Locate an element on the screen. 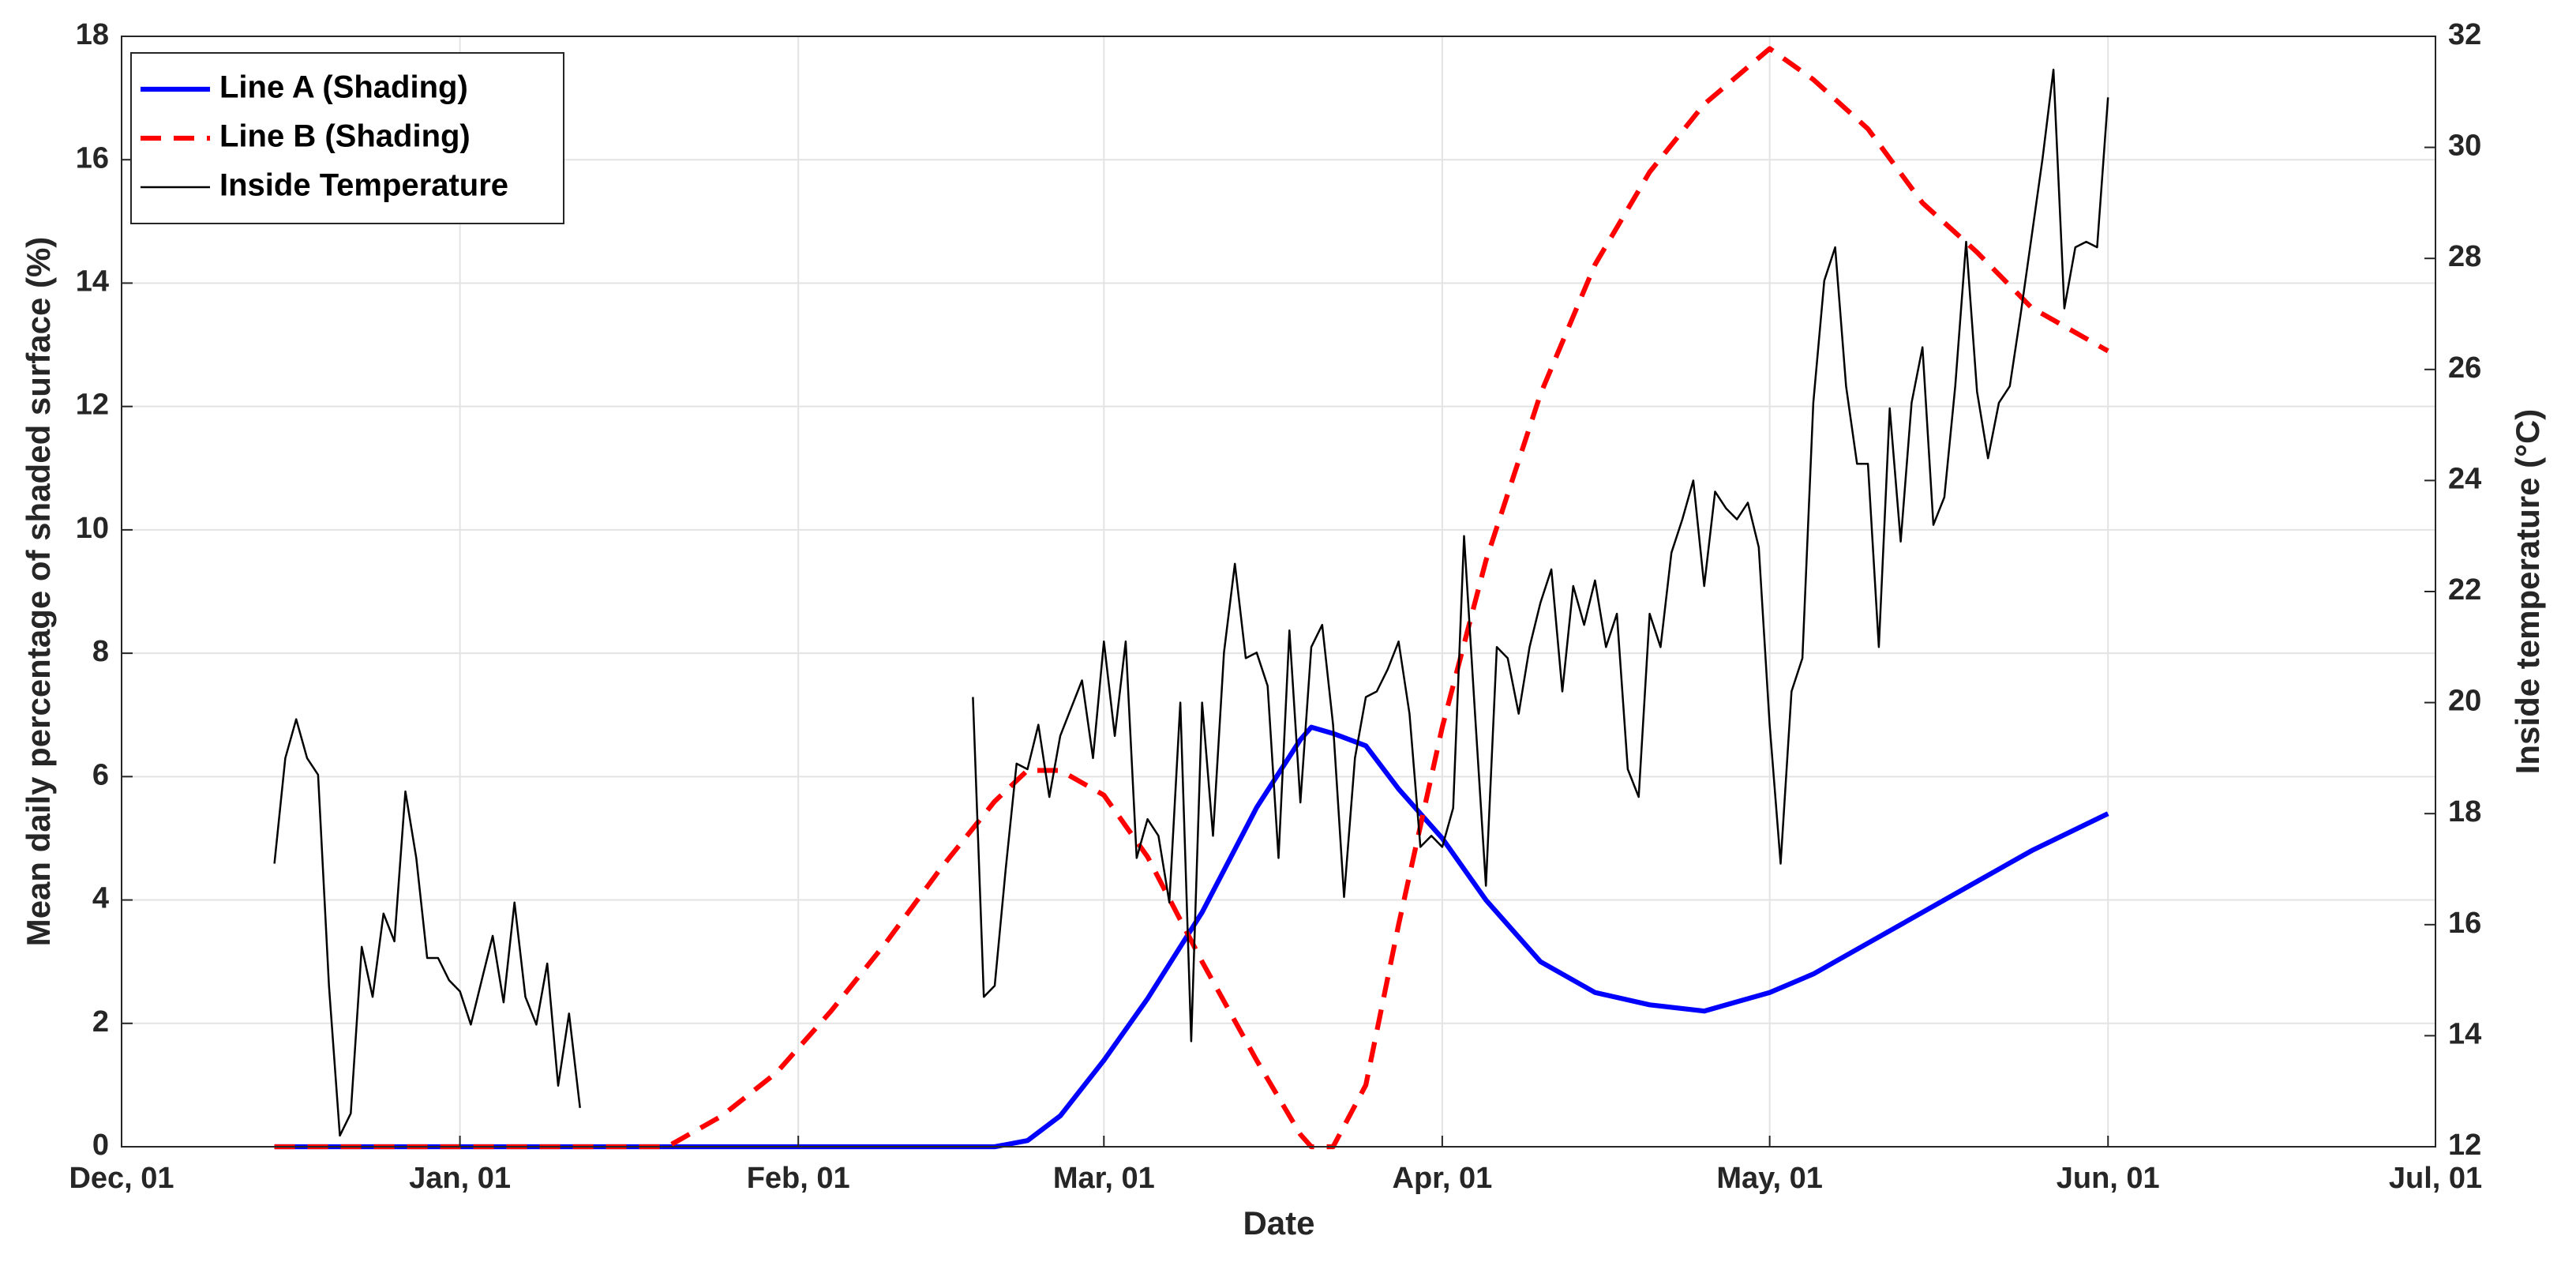 Image resolution: width=2576 pixels, height=1266 pixels. legend-label: Inside Temperature is located at coordinates (363, 186).